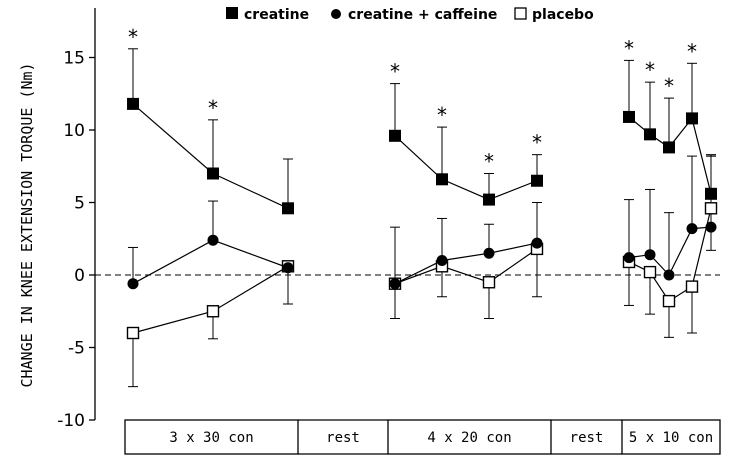 The width and height of the screenshot is (735, 455). I want to click on legend-creatine-caffeine-label: creatine + caffeine, so click(422, 15).